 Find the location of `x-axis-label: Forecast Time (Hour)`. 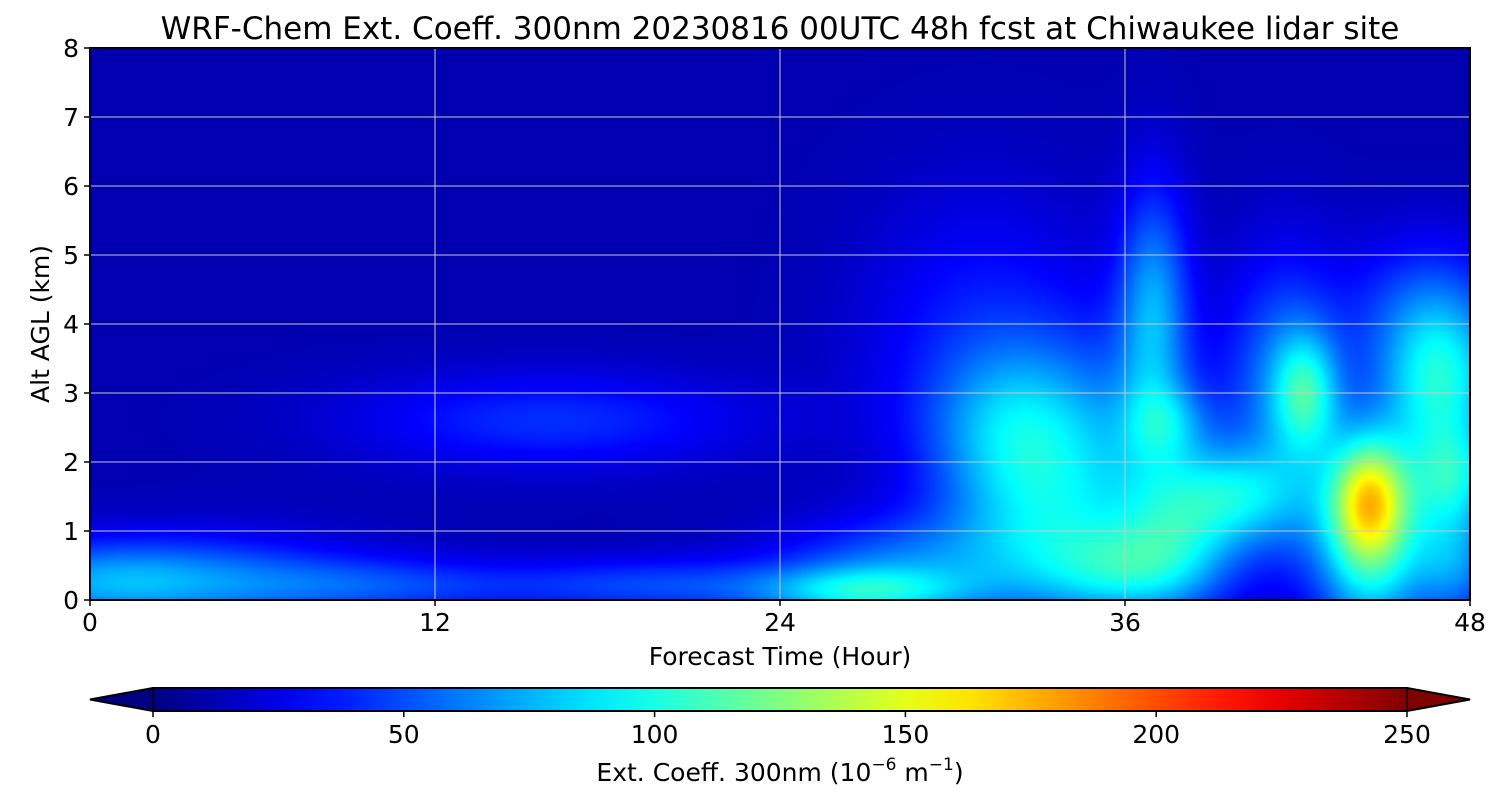

x-axis-label: Forecast Time (Hour) is located at coordinates (780, 656).